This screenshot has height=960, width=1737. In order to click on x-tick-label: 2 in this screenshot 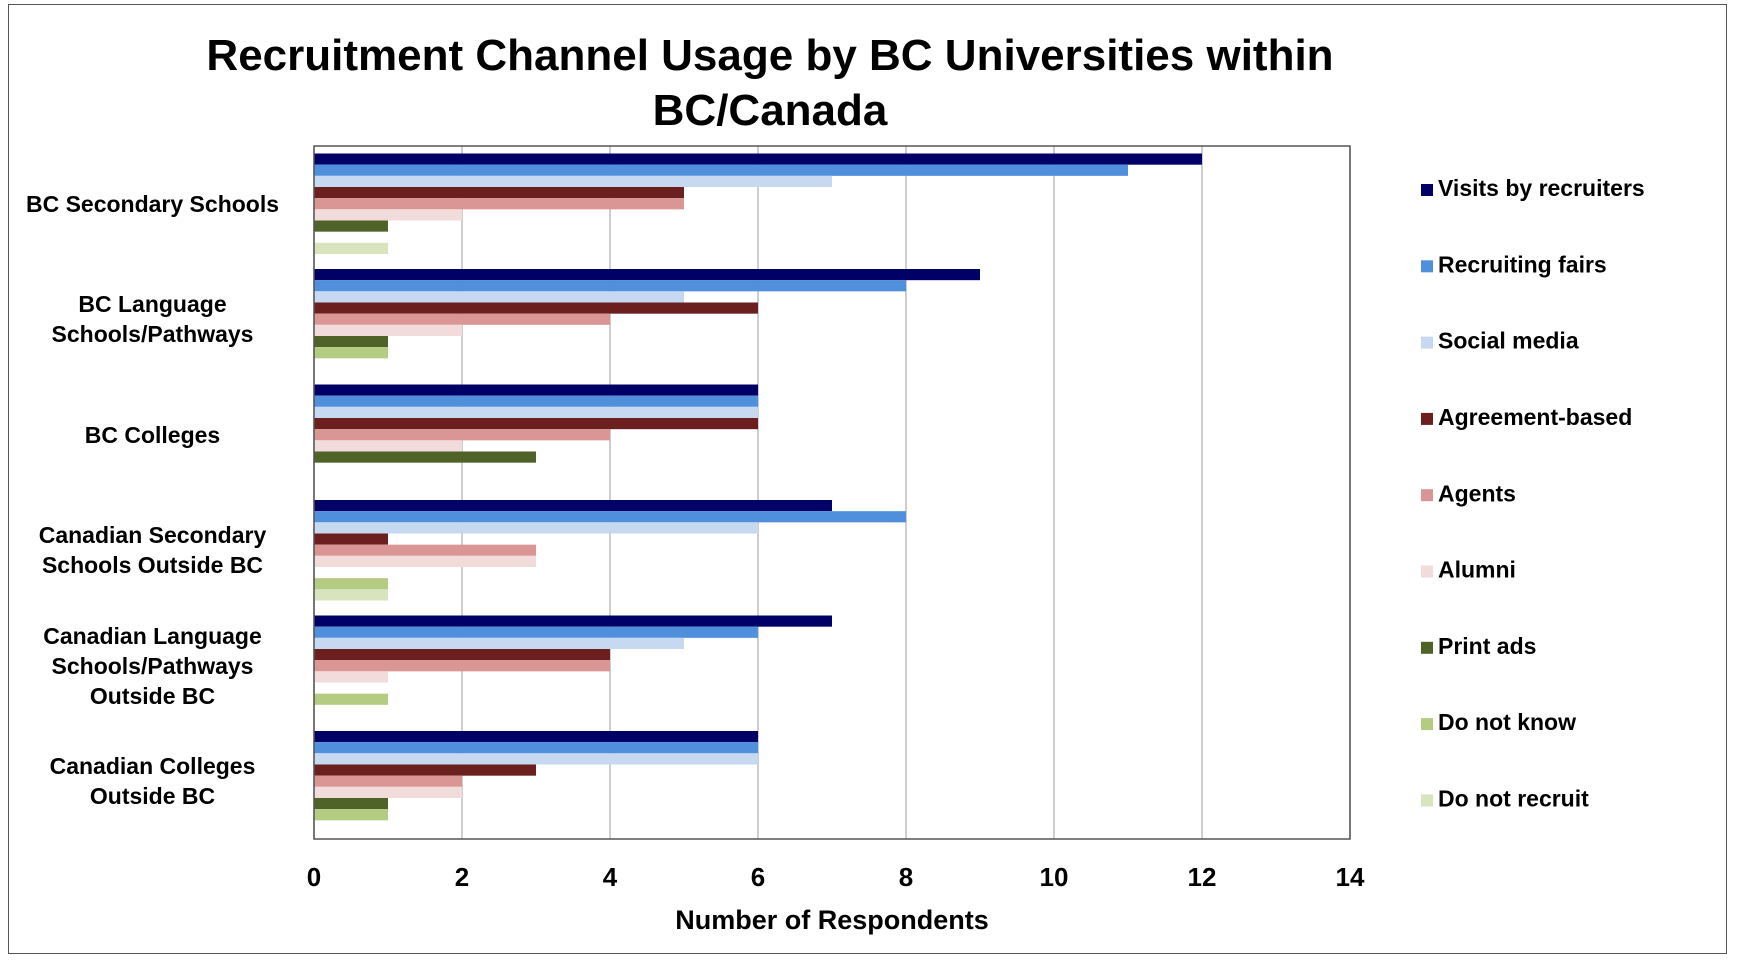, I will do `click(462, 877)`.